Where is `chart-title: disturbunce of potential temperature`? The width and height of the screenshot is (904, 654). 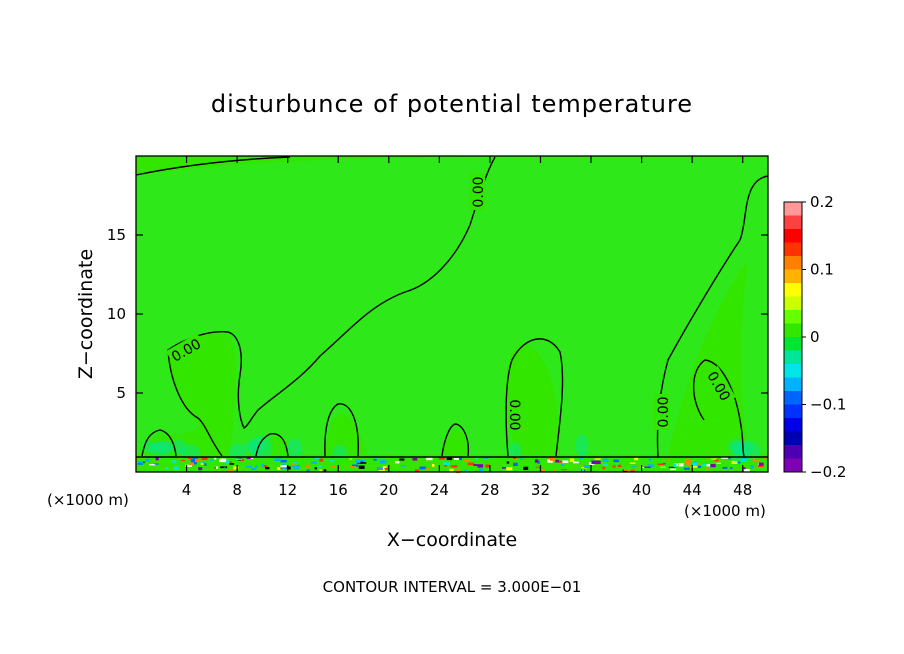 chart-title: disturbunce of potential temperature is located at coordinates (452, 104).